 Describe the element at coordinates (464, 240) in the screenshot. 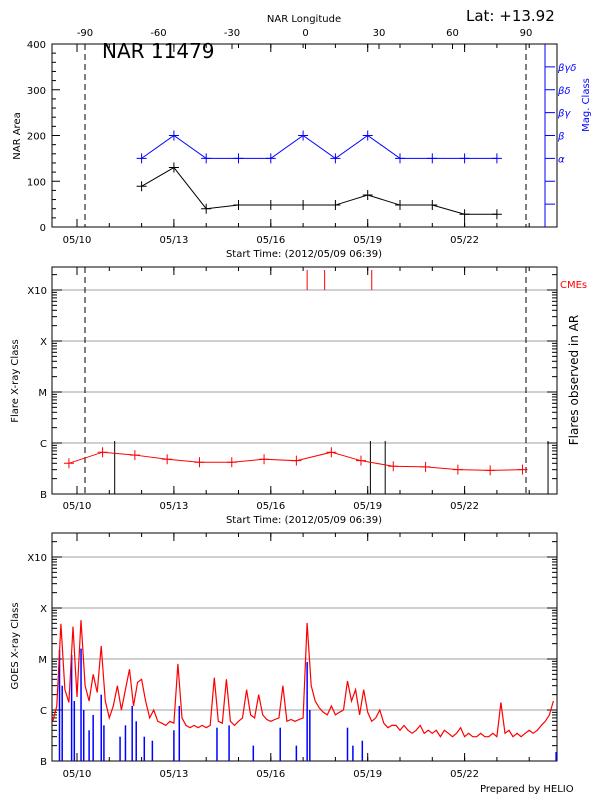

I see `panel1-x-tick-label: 05/22` at that location.